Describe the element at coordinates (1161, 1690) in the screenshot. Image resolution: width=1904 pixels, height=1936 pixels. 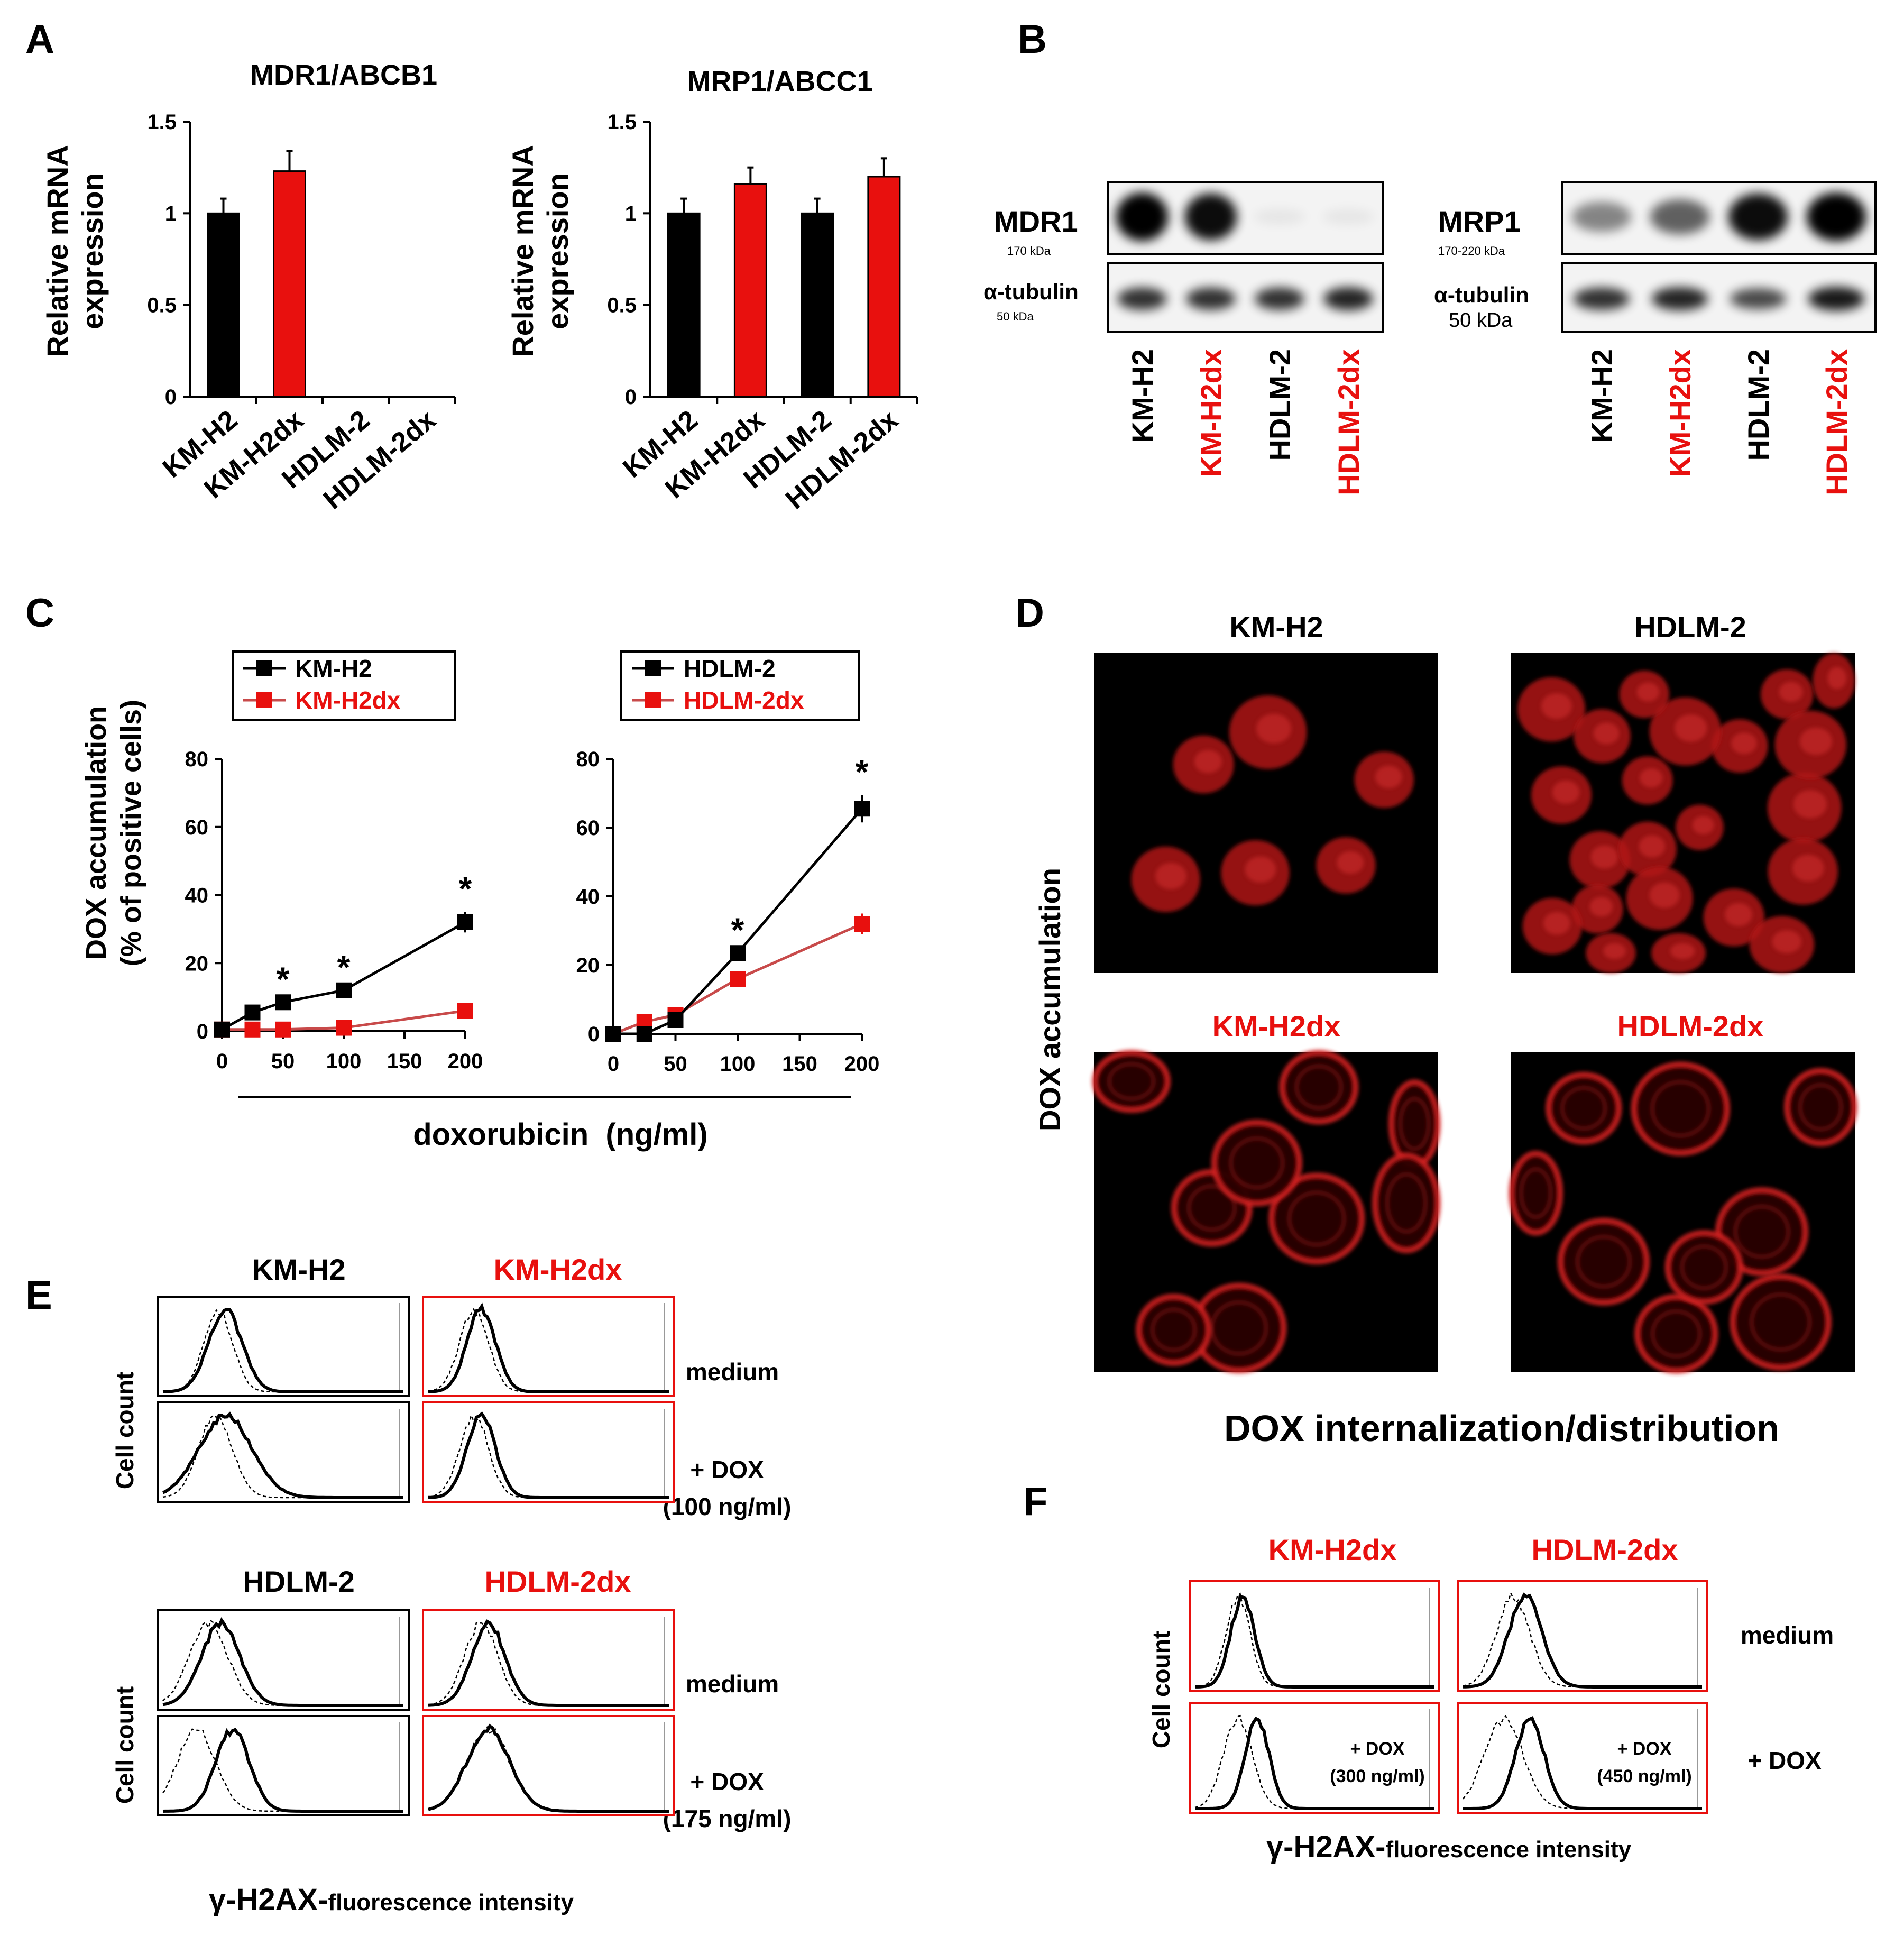
I see `panel-f-ylabel: Cell count` at that location.